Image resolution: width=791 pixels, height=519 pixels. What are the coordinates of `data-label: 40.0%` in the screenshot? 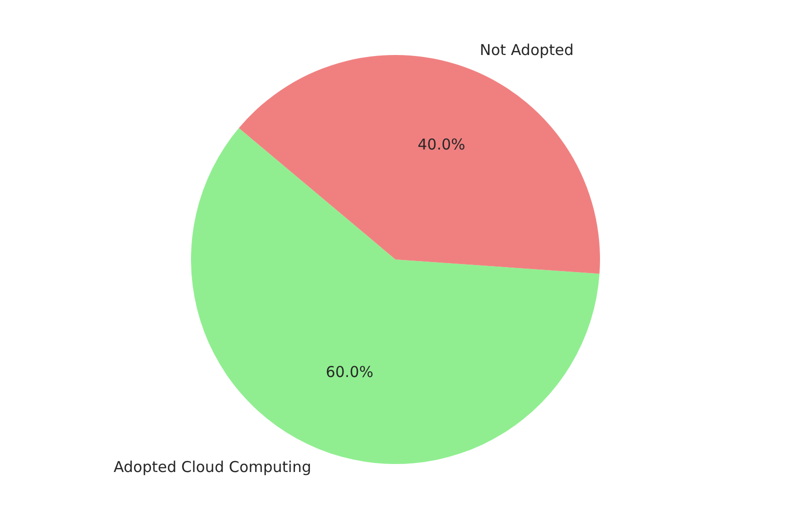 It's located at (442, 145).